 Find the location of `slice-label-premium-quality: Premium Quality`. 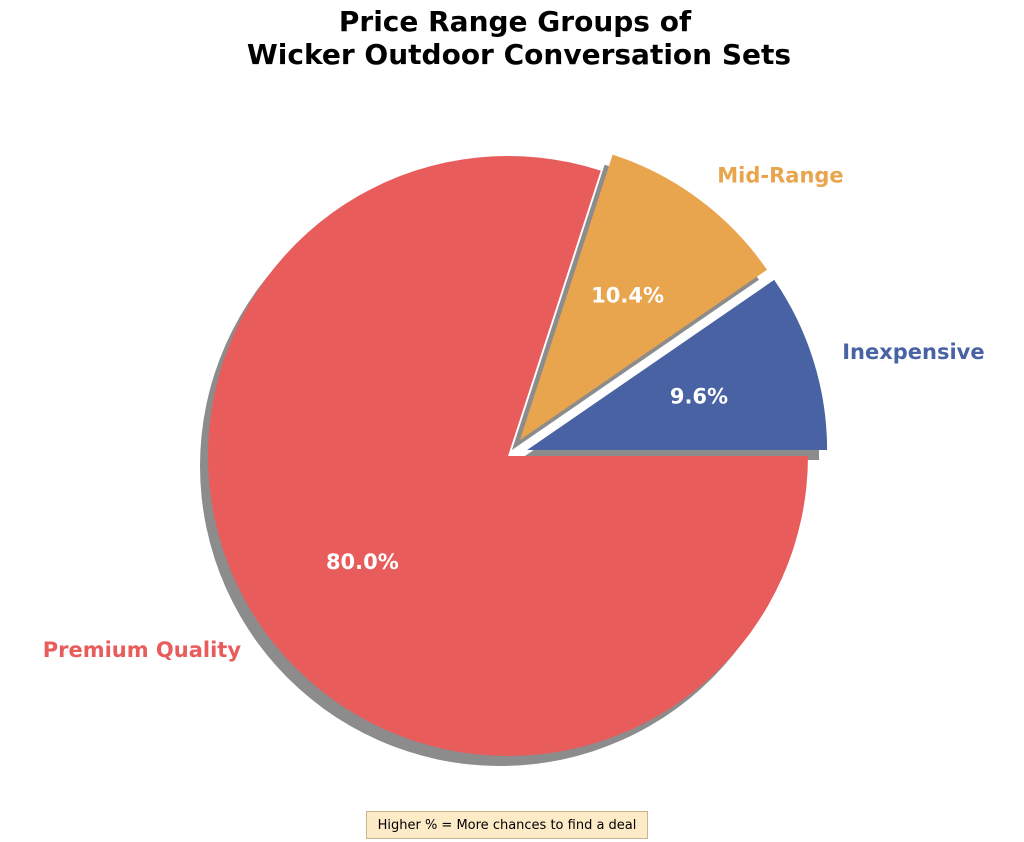

slice-label-premium-quality: Premium Quality is located at coordinates (142, 650).